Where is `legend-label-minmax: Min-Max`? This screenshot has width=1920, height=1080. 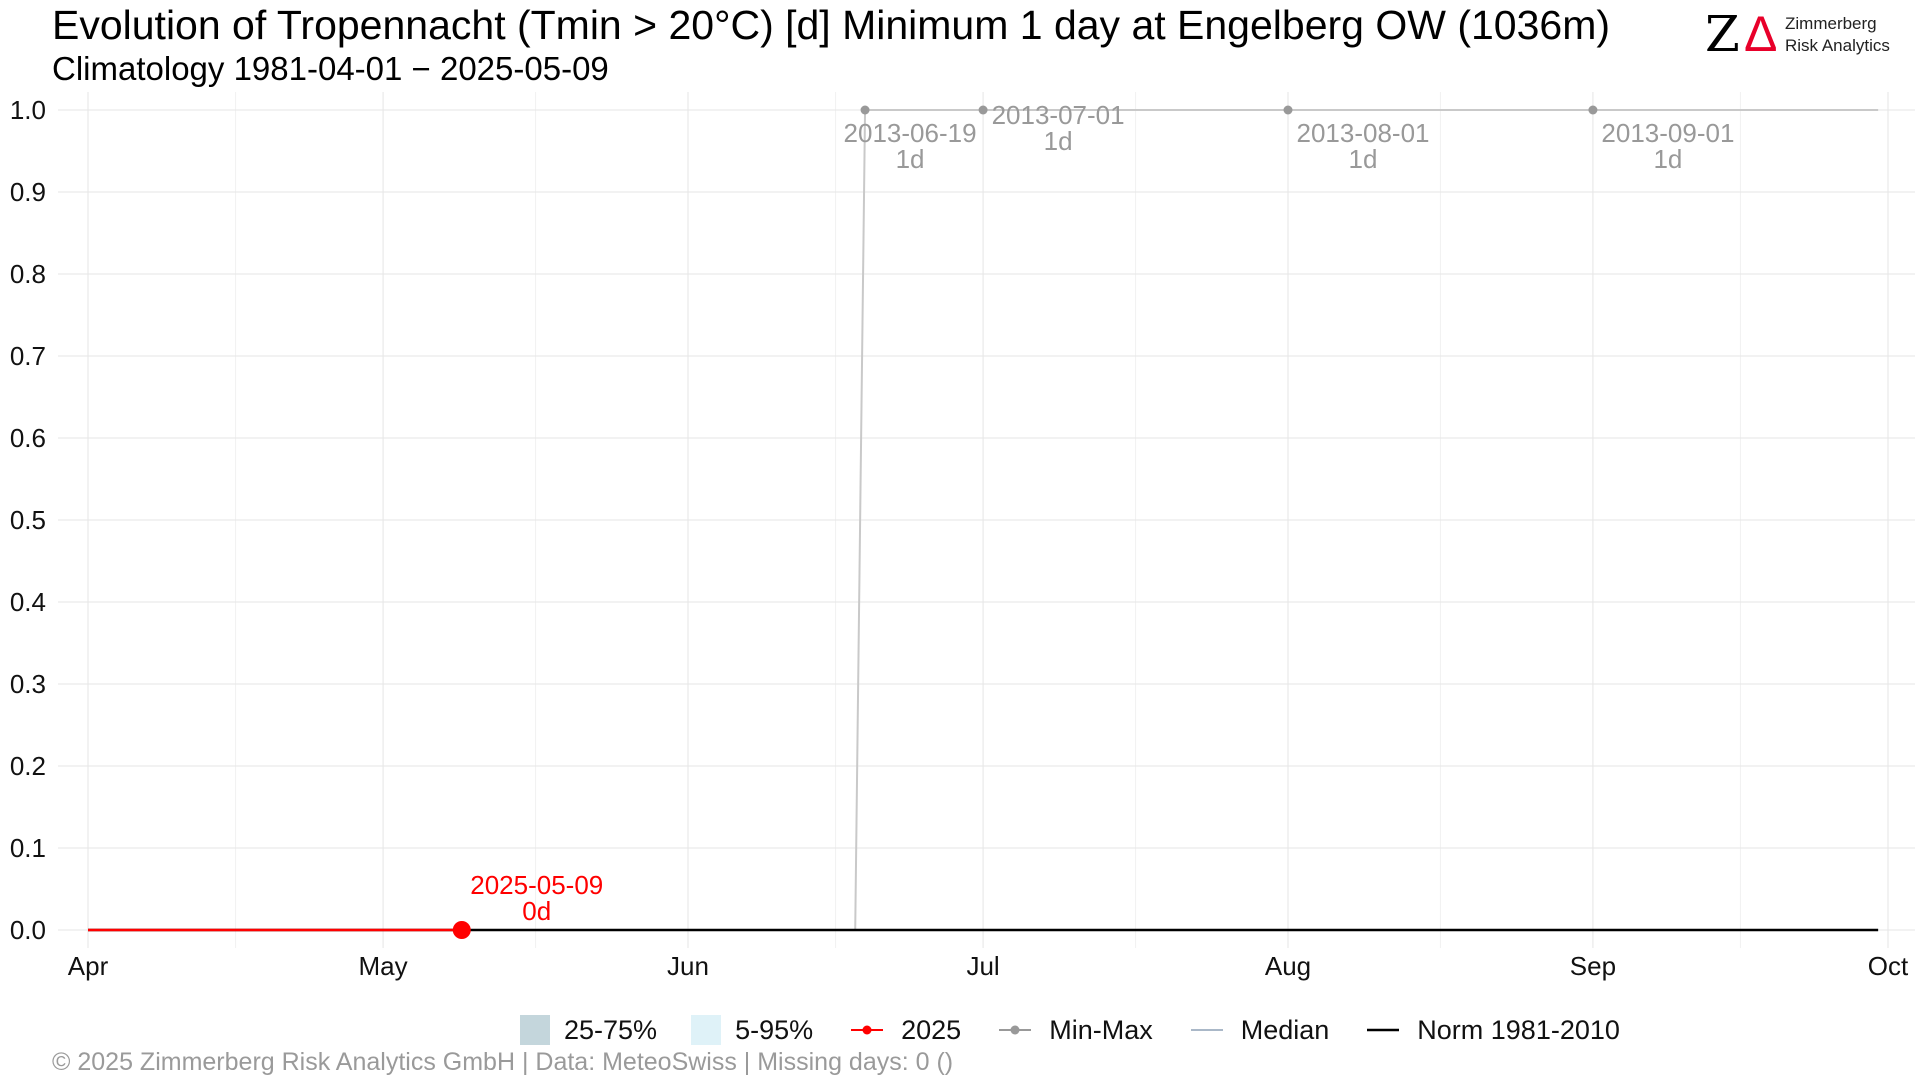
legend-label-minmax: Min-Max is located at coordinates (1101, 1029).